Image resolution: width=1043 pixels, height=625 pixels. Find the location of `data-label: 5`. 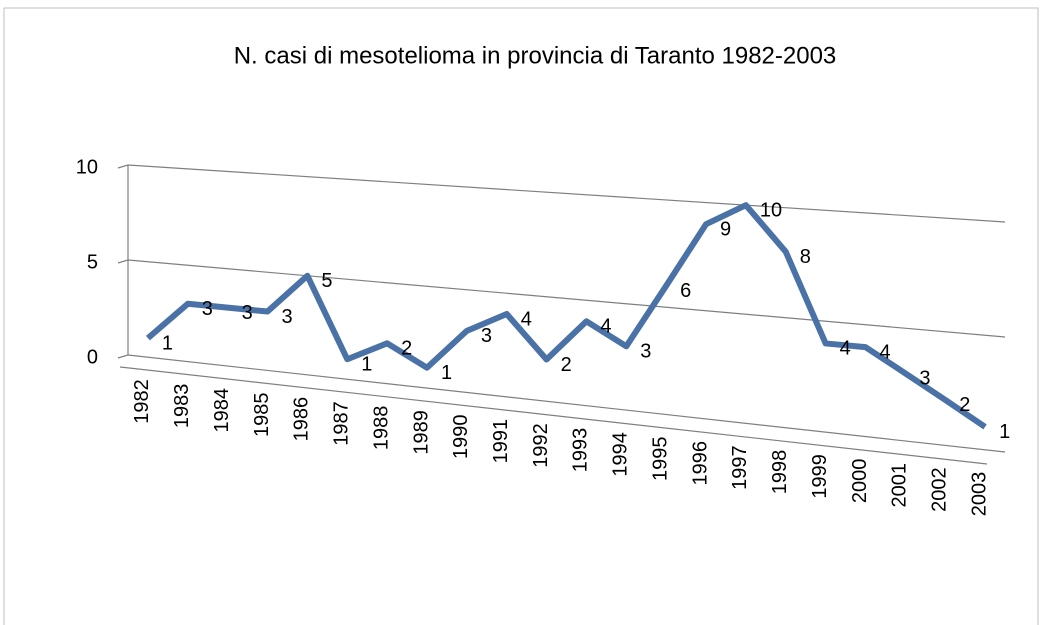

data-label: 5 is located at coordinates (326, 281).